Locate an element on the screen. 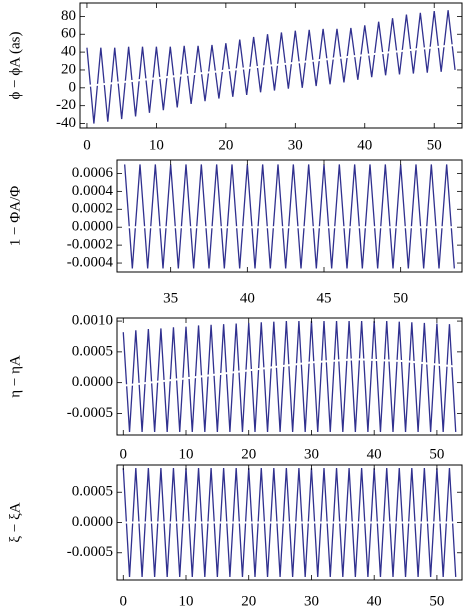 The height and width of the screenshot is (612, 474). y-tick-label: 80 is located at coordinates (68, 16).